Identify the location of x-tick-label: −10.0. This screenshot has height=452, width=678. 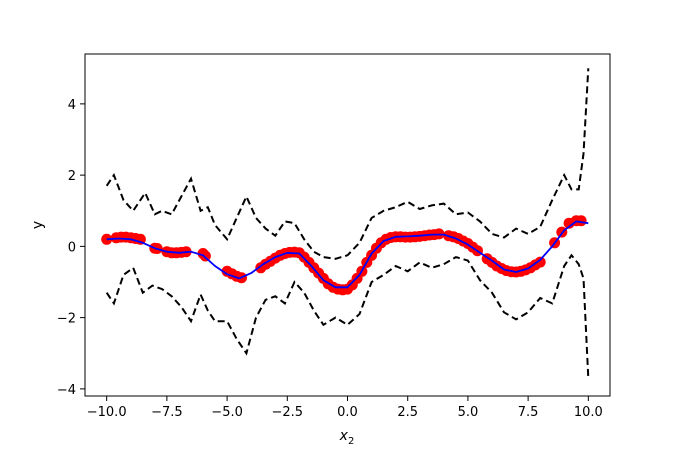
(107, 412).